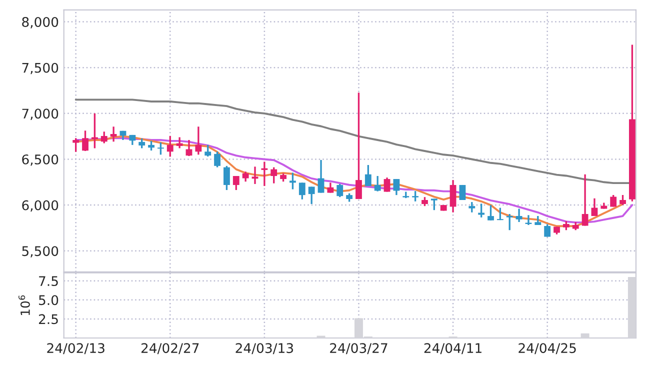 Image resolution: width=645 pixels, height=366 pixels. I want to click on y-tick-label: 6,000, so click(40, 206).